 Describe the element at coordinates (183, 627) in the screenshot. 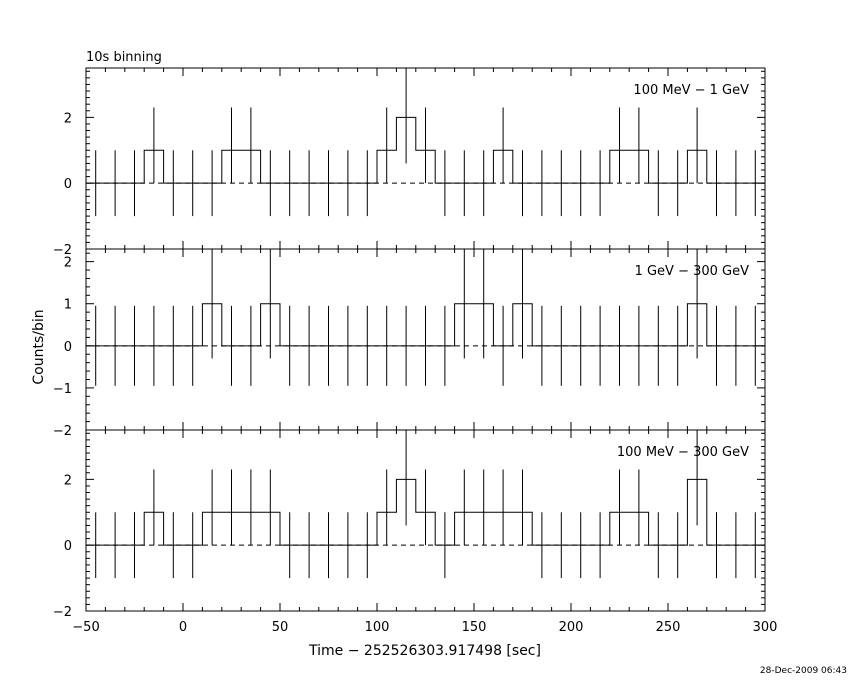

I see `x-tick-label: 0` at that location.